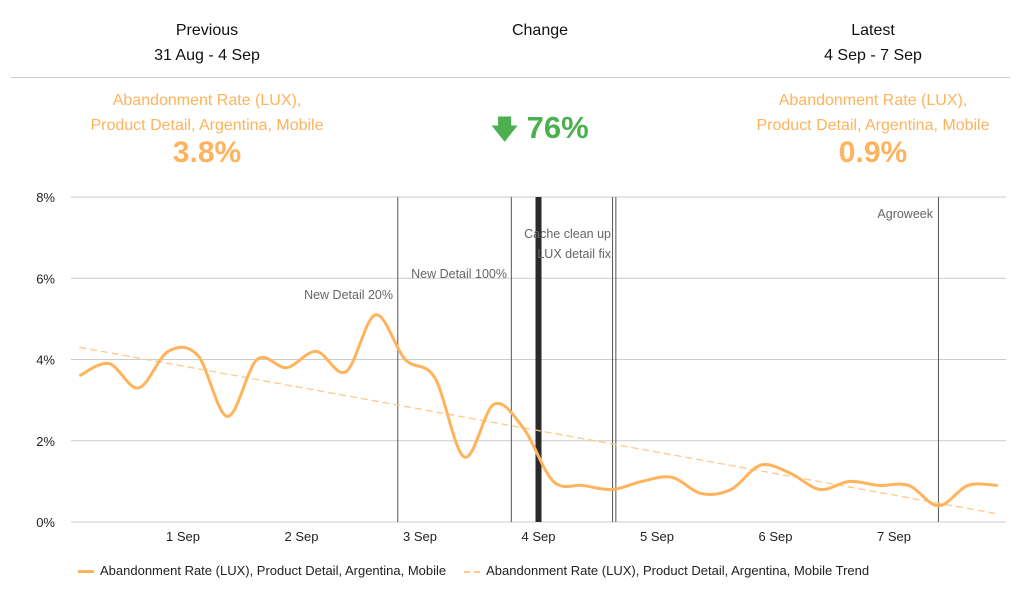  Describe the element at coordinates (539, 536) in the screenshot. I see `x-tick-label: 4 Sep` at that location.